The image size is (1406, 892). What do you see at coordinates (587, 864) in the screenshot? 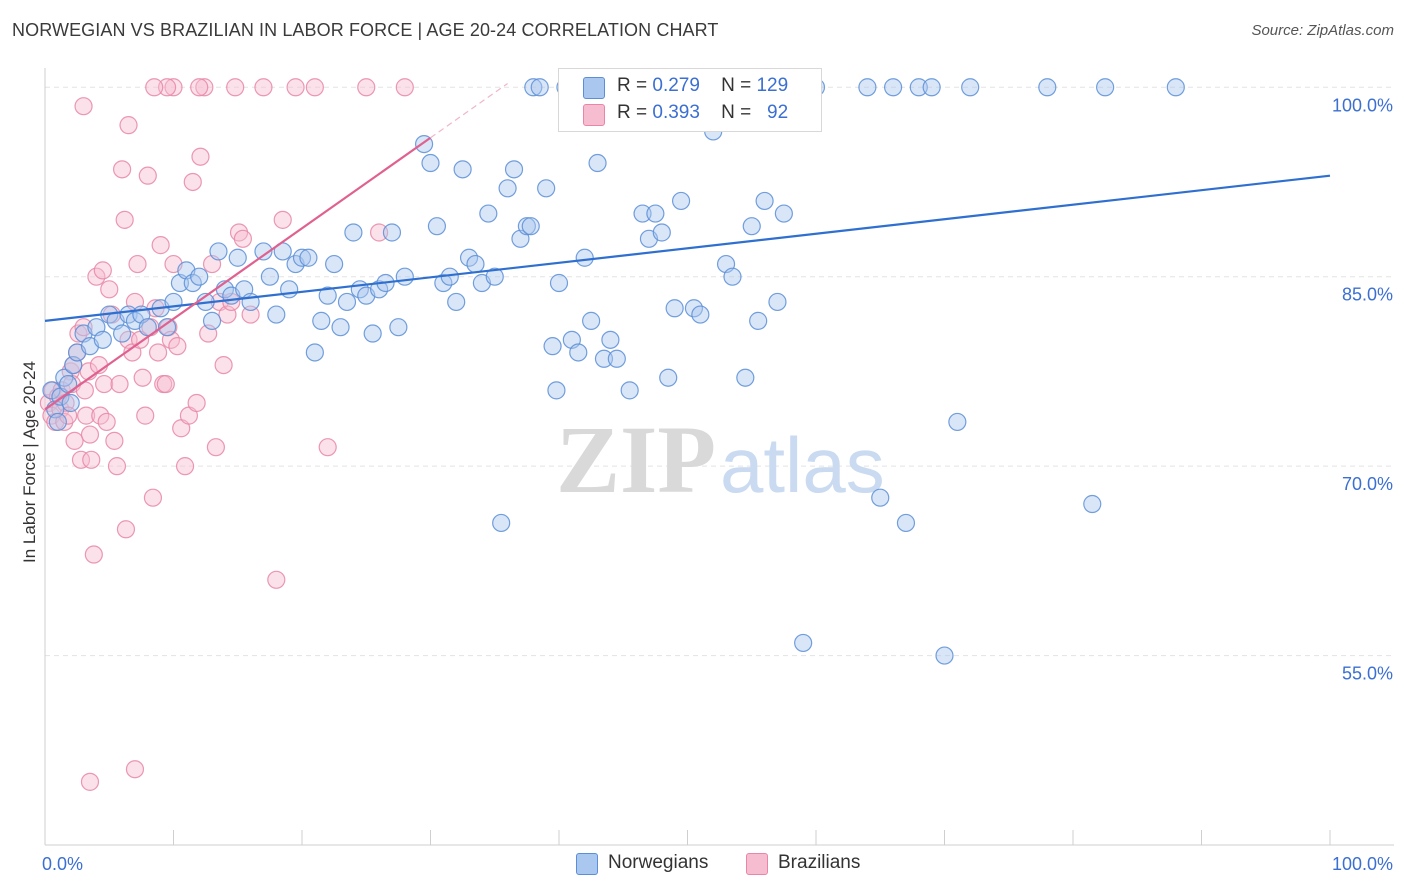
I see `bottom-legend-swatch-blue` at bounding box center [587, 864].